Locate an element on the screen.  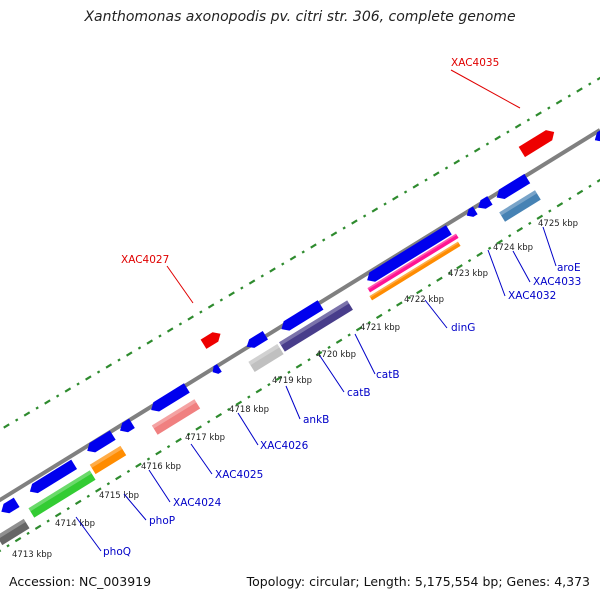
gene-label-xac4033: XAC4033 is located at coordinates (546, 269).